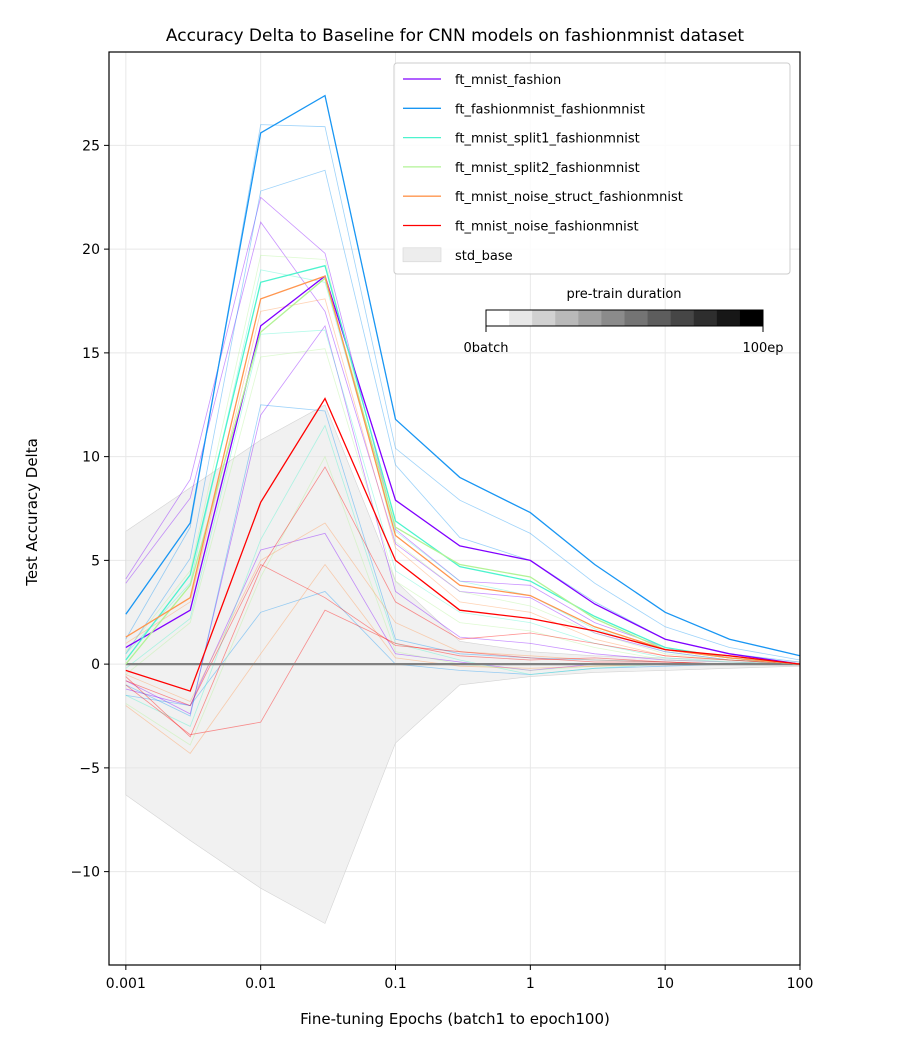 Image resolution: width=900 pixels, height=1050 pixels. I want to click on colorbar-min-label: 0batch, so click(486, 348).